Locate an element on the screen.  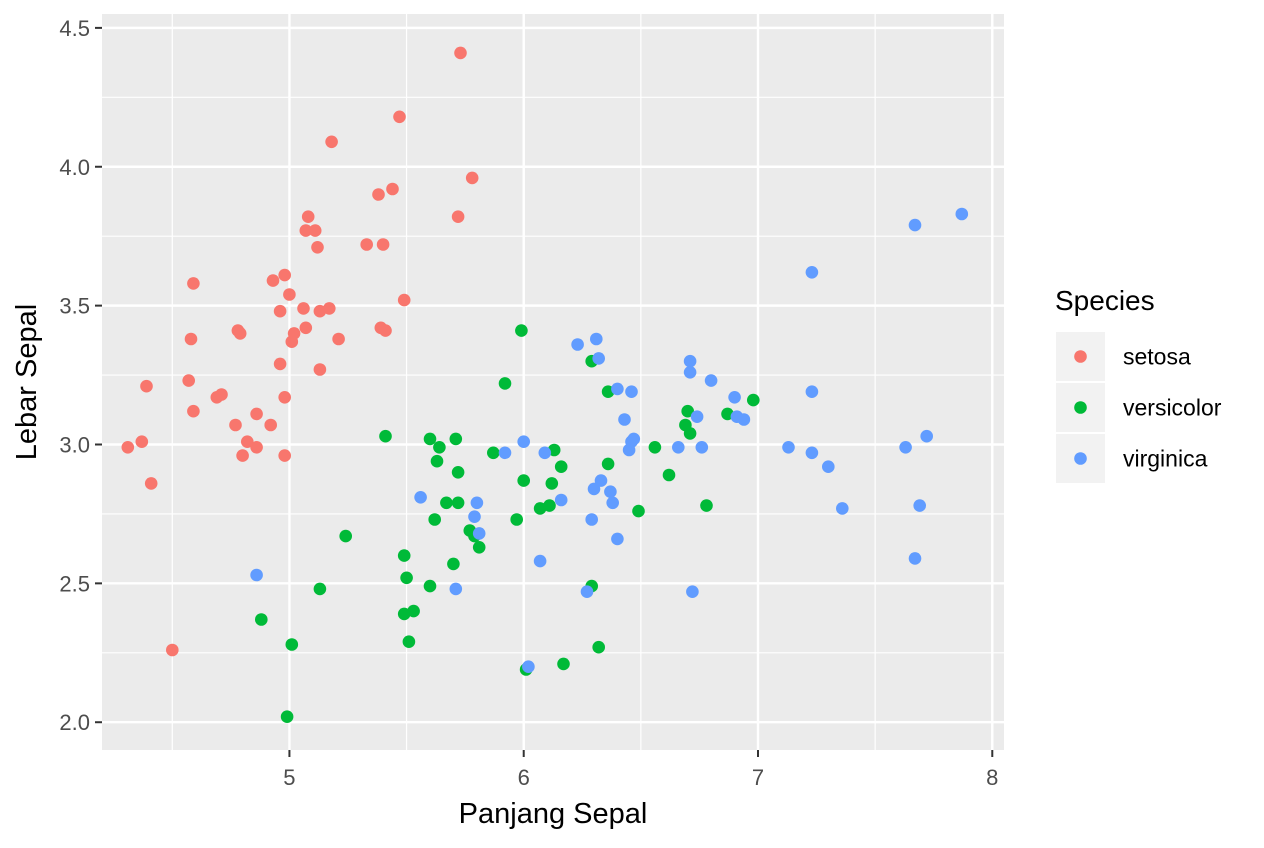
legend: Species setosa versicolor virginica is located at coordinates (1138, 384).